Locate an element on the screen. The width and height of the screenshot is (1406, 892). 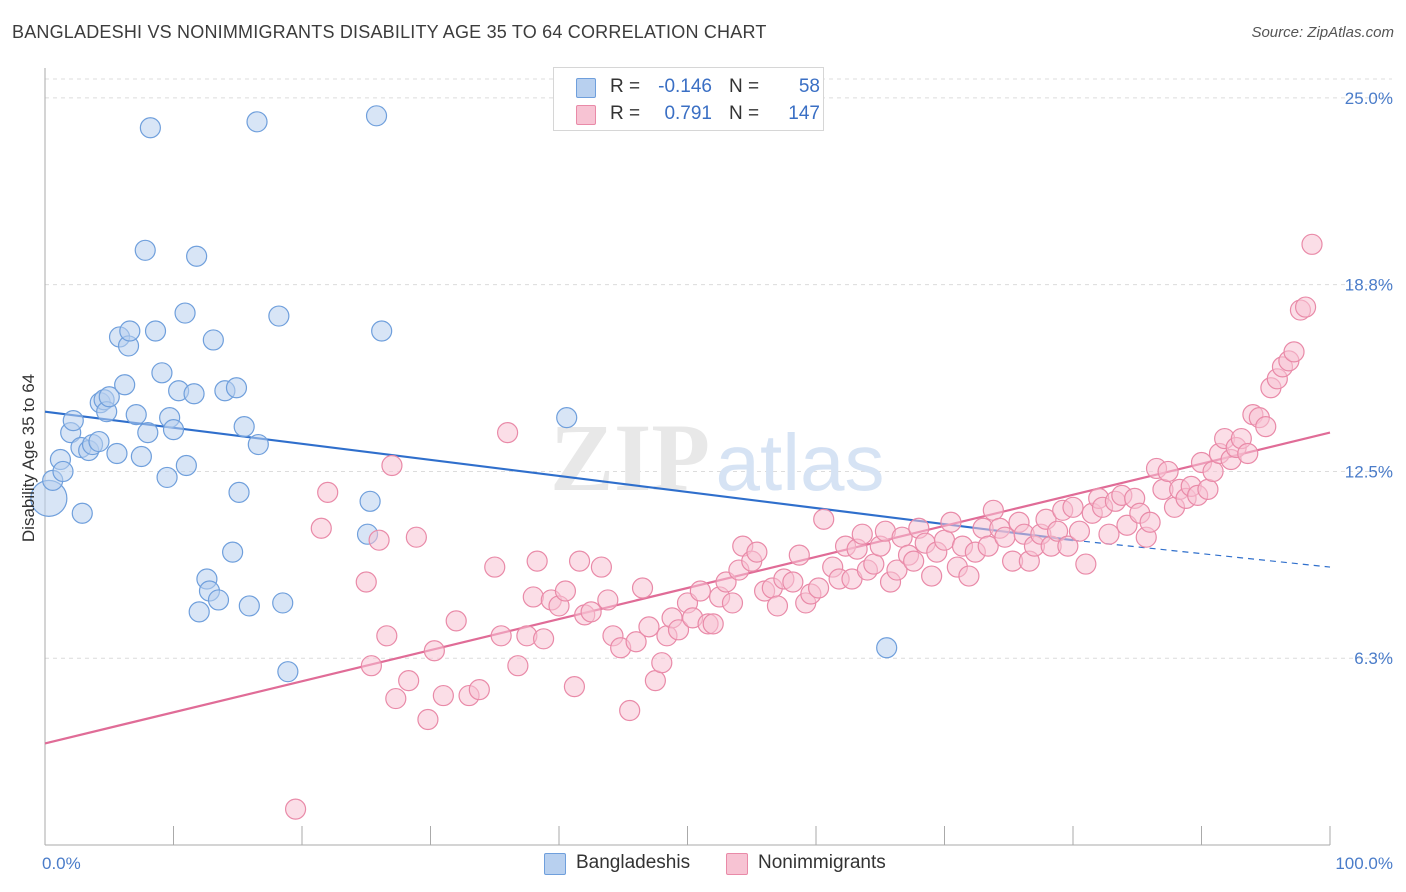
source-label: Source: ZipAtlas.com is located at coordinates (1322, 32).